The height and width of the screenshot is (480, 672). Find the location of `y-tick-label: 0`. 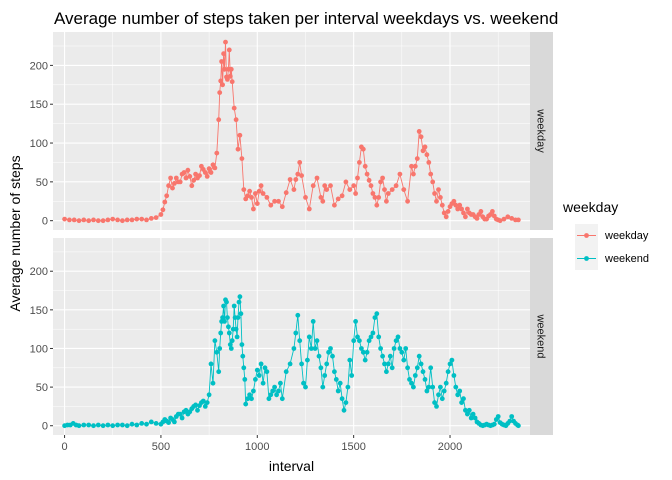

y-tick-label: 0 is located at coordinates (45, 222).